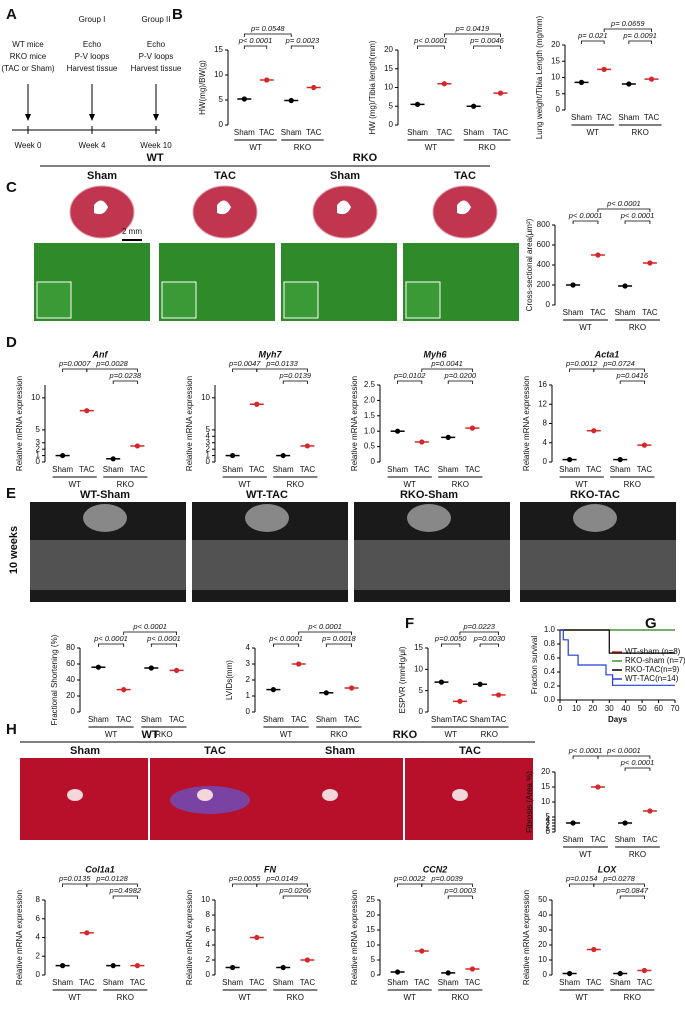 The image size is (685, 1019). What do you see at coordinates (370, 899) in the screenshot?
I see `y-tick-label: 25` at bounding box center [370, 899].